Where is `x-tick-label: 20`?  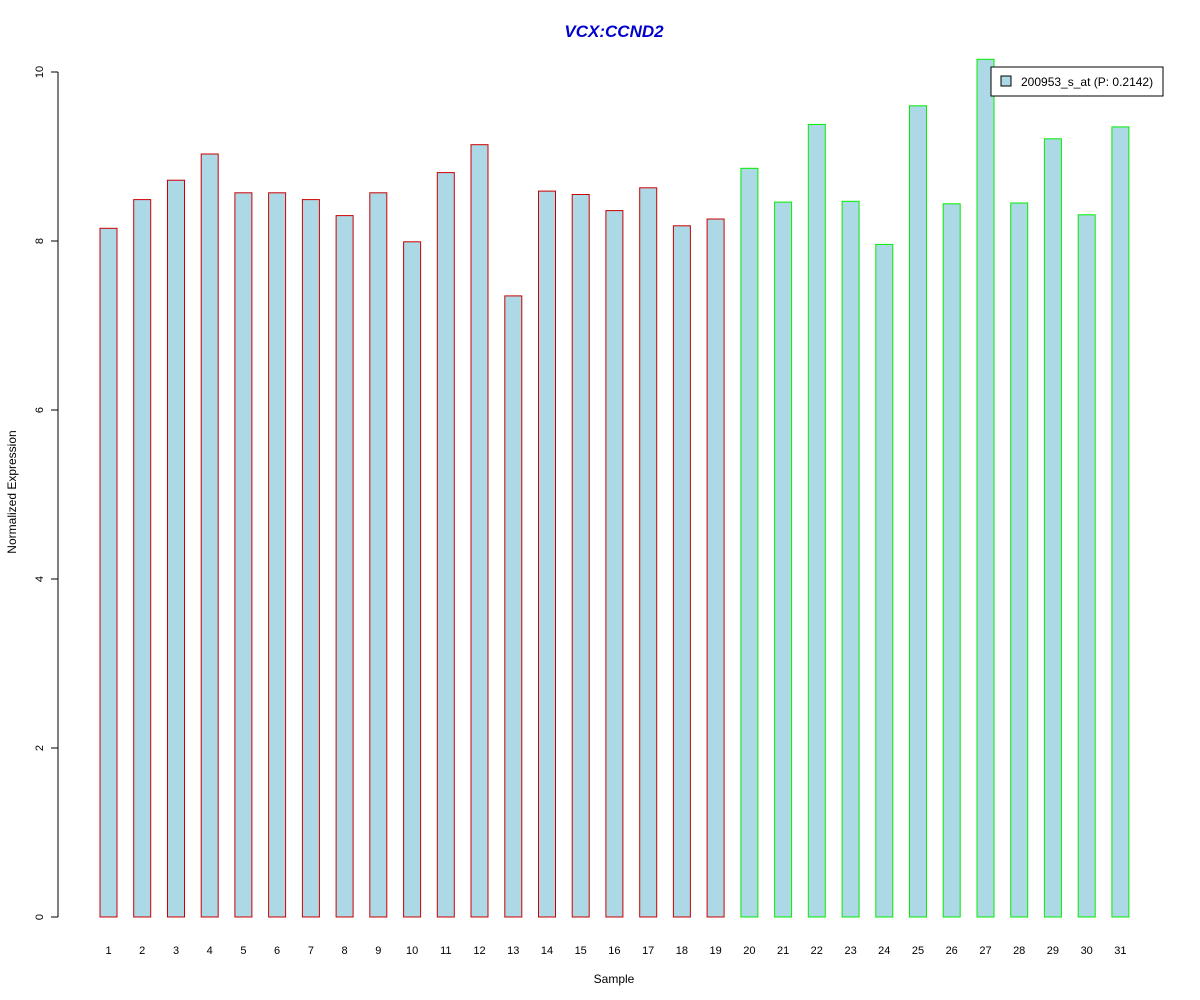 x-tick-label: 20 is located at coordinates (749, 951).